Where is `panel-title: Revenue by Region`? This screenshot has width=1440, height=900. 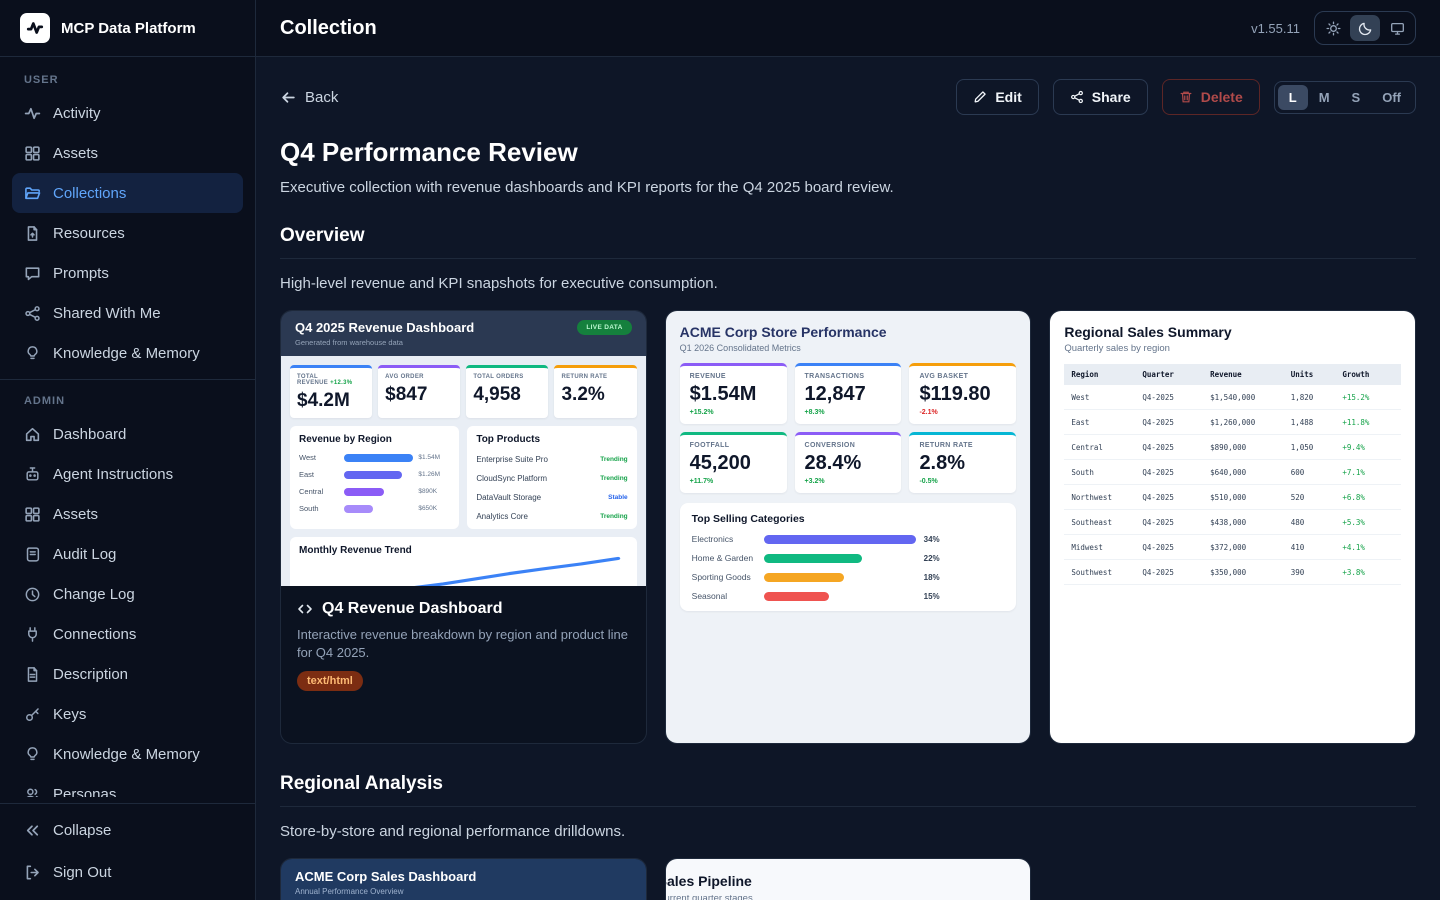
panel-title: Revenue by Region is located at coordinates (345, 439).